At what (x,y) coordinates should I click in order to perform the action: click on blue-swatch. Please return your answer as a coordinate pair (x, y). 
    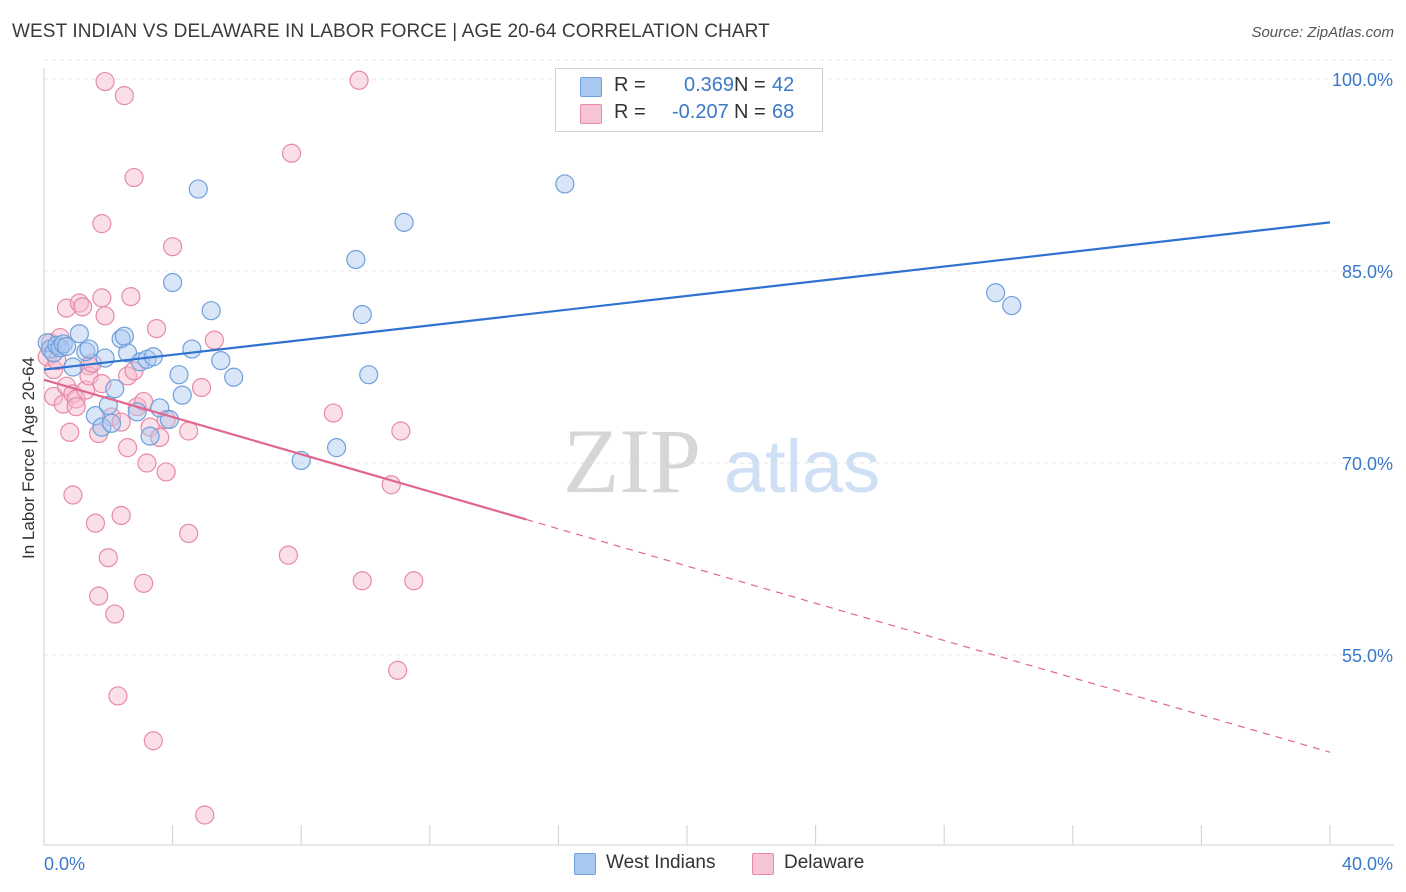
    Looking at the image, I should click on (591, 87).